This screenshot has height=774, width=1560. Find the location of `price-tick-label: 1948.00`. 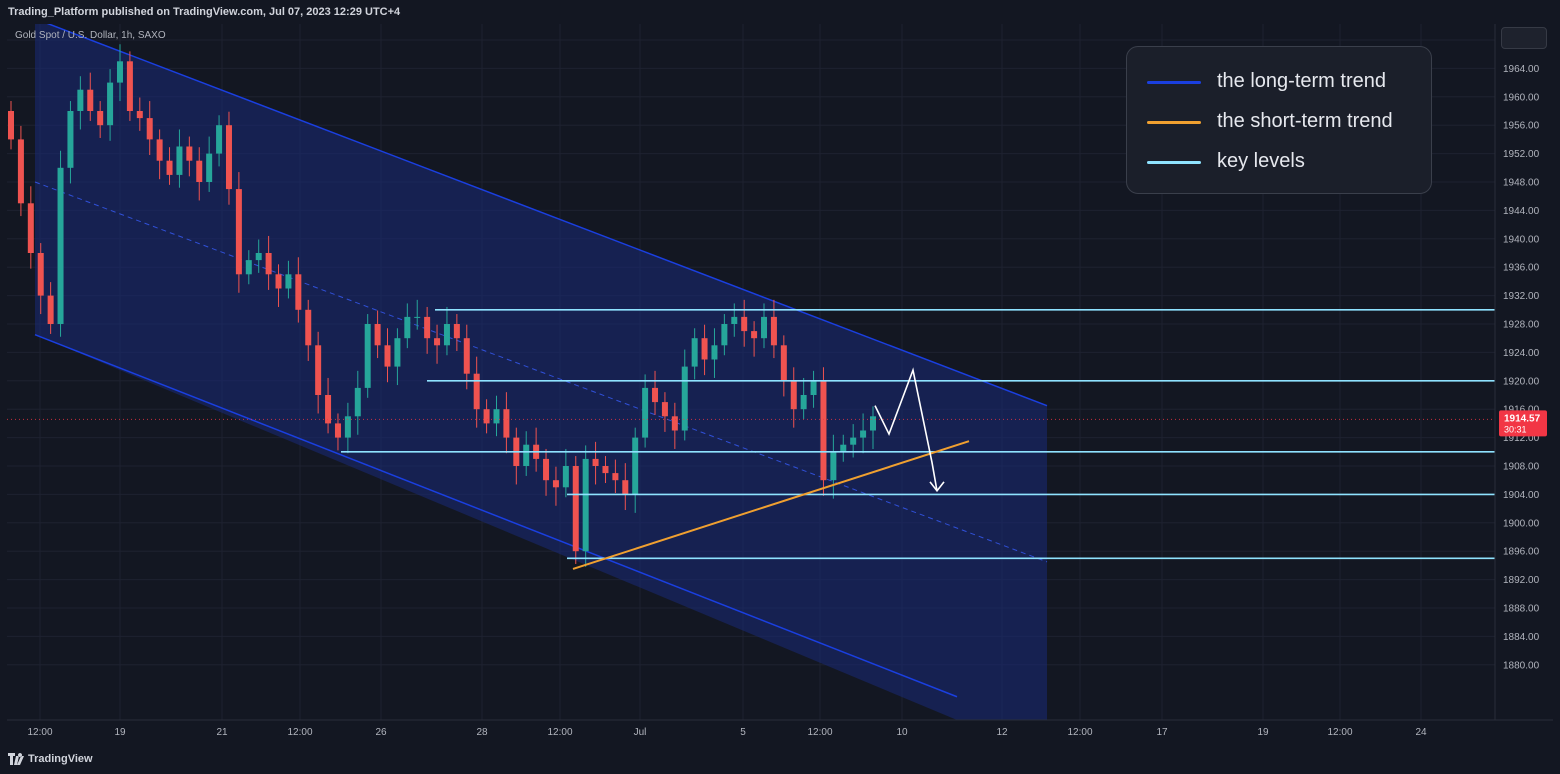

price-tick-label: 1948.00 is located at coordinates (1521, 183).